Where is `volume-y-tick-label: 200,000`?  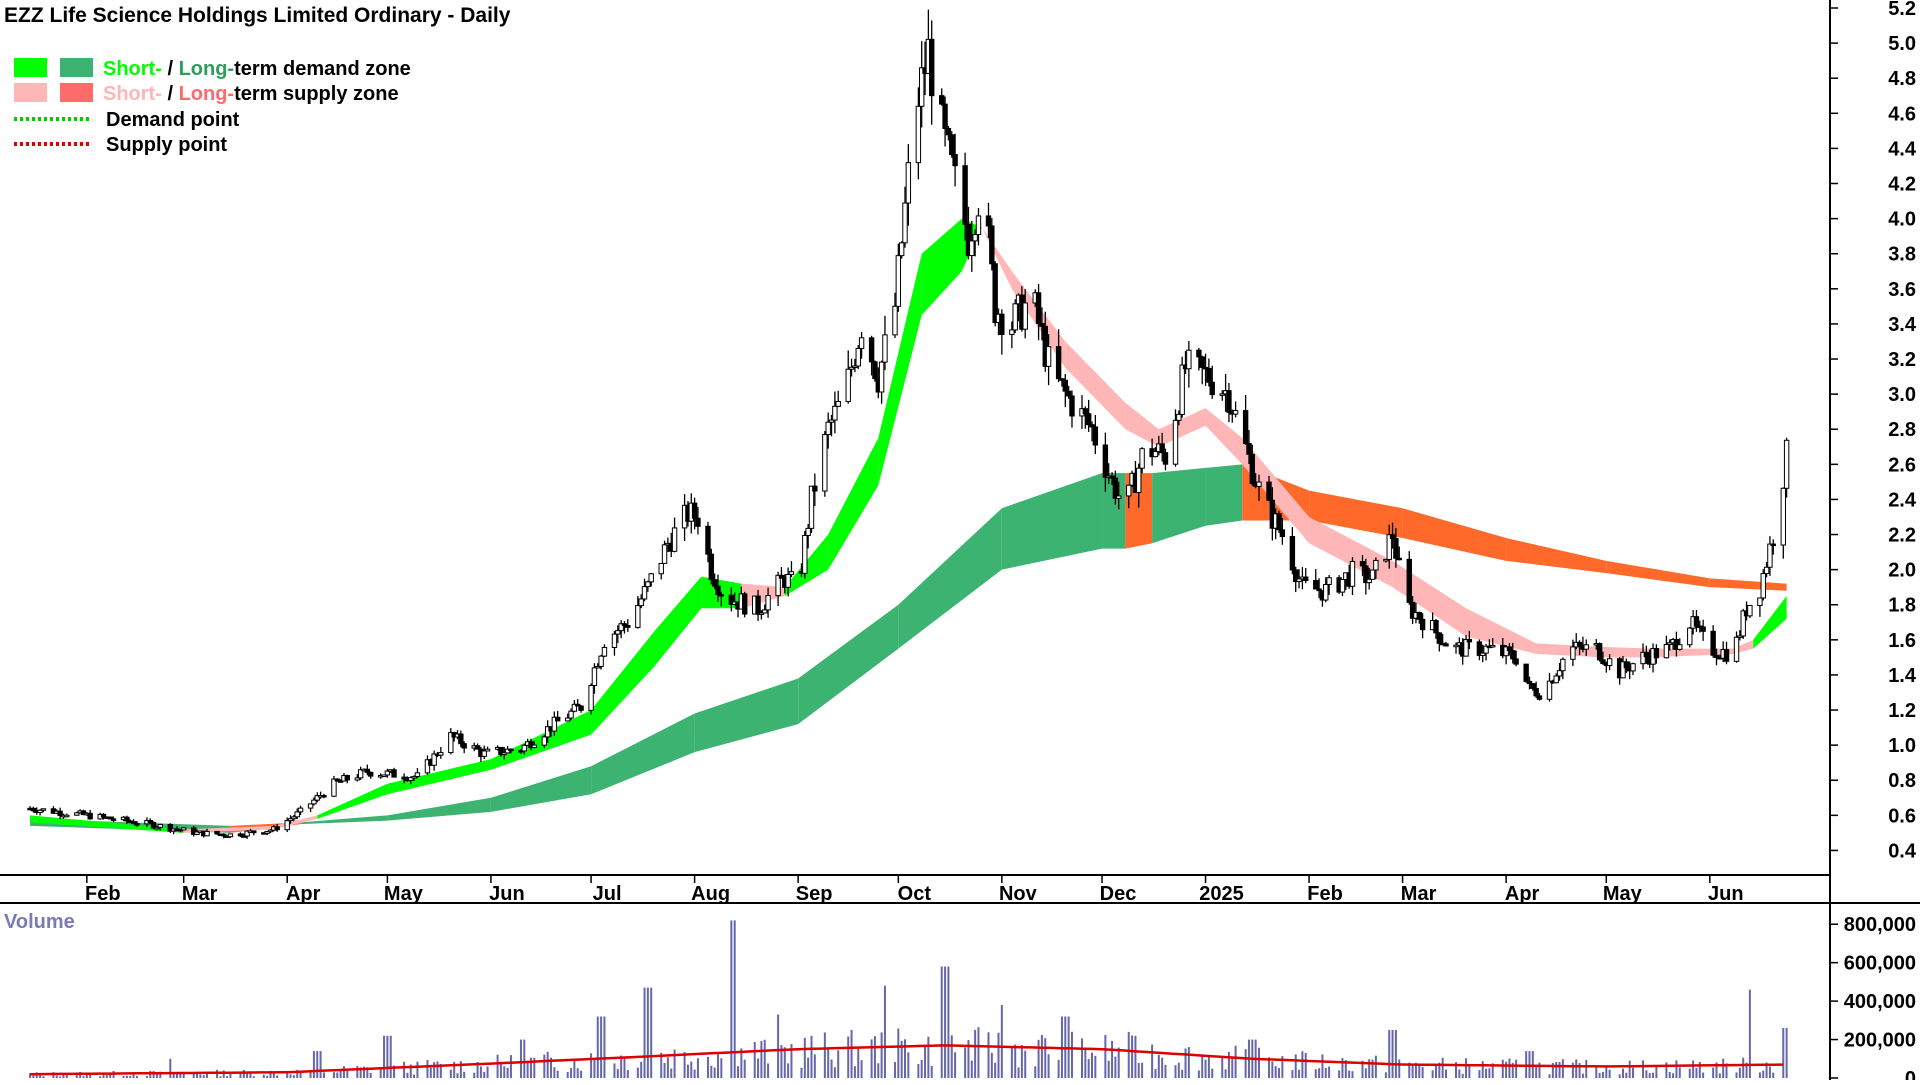 volume-y-tick-label: 200,000 is located at coordinates (1880, 1041).